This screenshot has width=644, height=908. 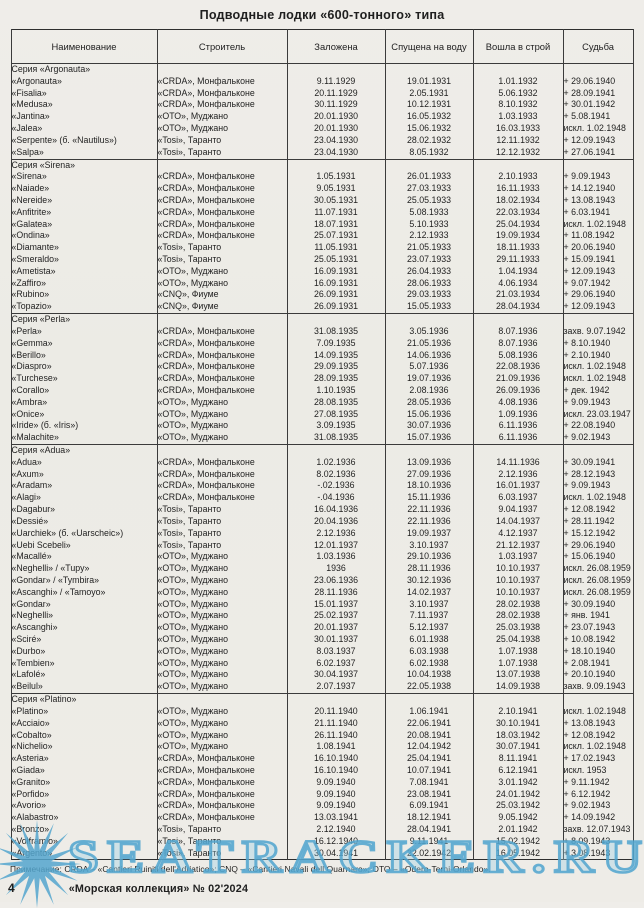 What do you see at coordinates (84, 140) in the screenshot?
I see `ship-name-cell: «Serpente» (б. «Nautilus»)` at bounding box center [84, 140].